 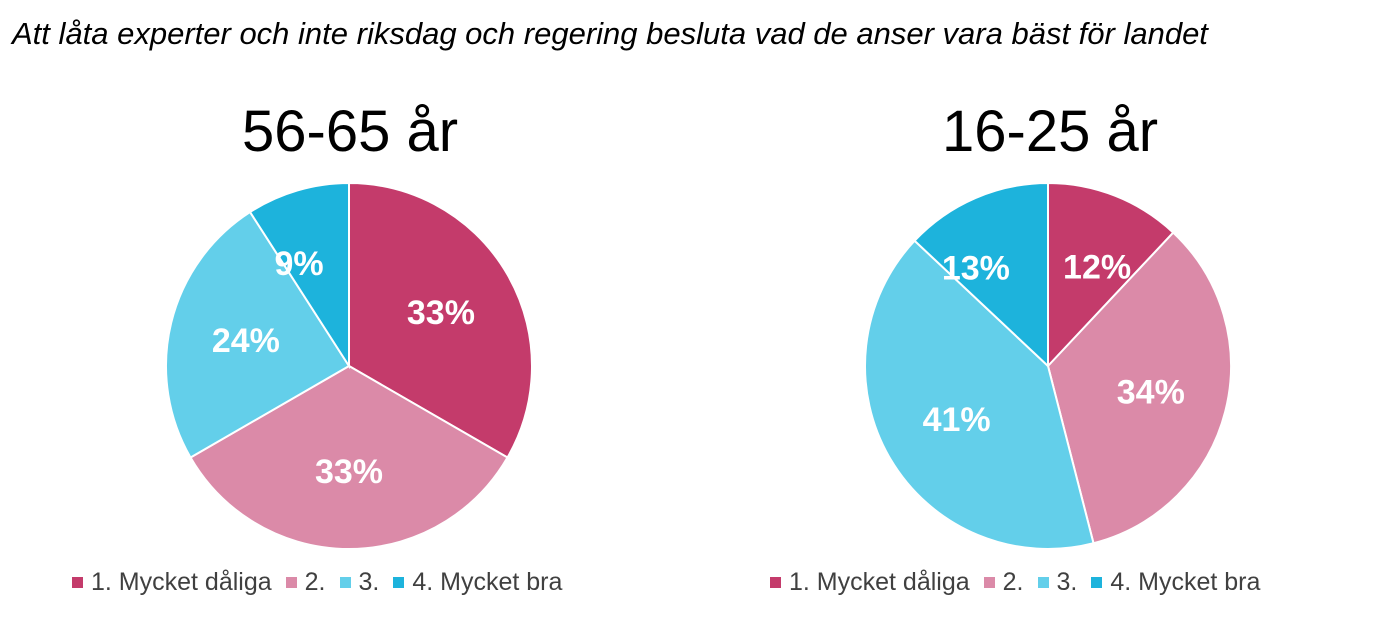 I want to click on chart-title: 16-25 år, so click(x=1050, y=131).